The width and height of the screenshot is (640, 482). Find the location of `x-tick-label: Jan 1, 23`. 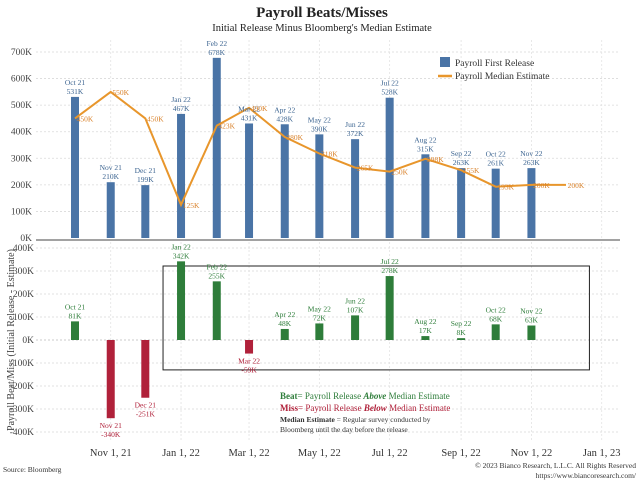

x-tick-label: Jan 1, 23 is located at coordinates (602, 453).